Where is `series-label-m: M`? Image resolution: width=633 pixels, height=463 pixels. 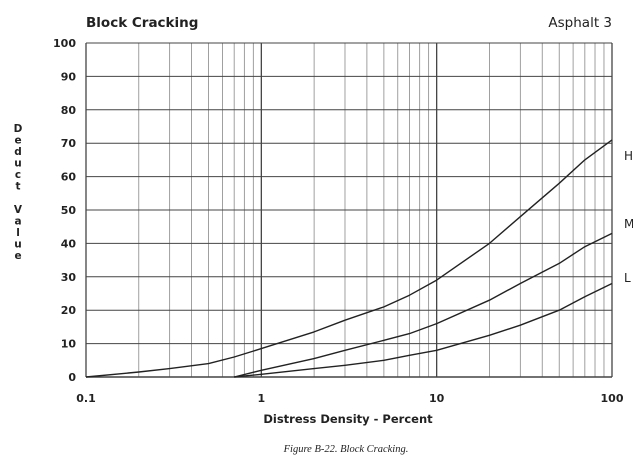 series-label-m: M is located at coordinates (628, 224).